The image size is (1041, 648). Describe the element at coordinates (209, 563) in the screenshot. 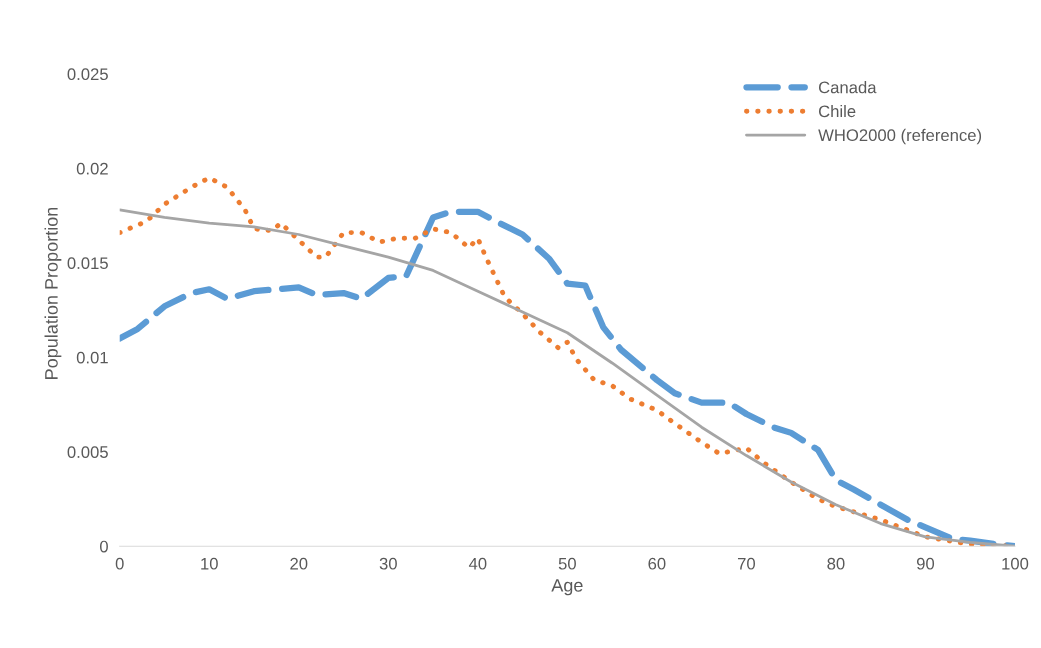

I see `x-tick-label: 10` at that location.